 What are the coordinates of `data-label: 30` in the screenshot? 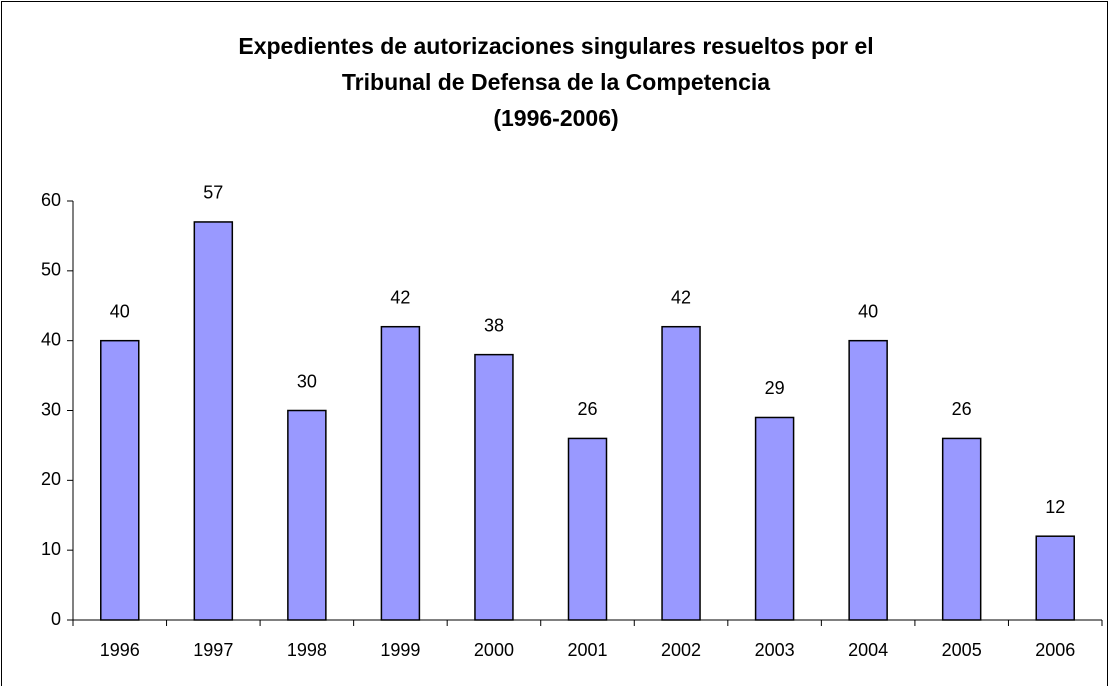 It's located at (307, 381).